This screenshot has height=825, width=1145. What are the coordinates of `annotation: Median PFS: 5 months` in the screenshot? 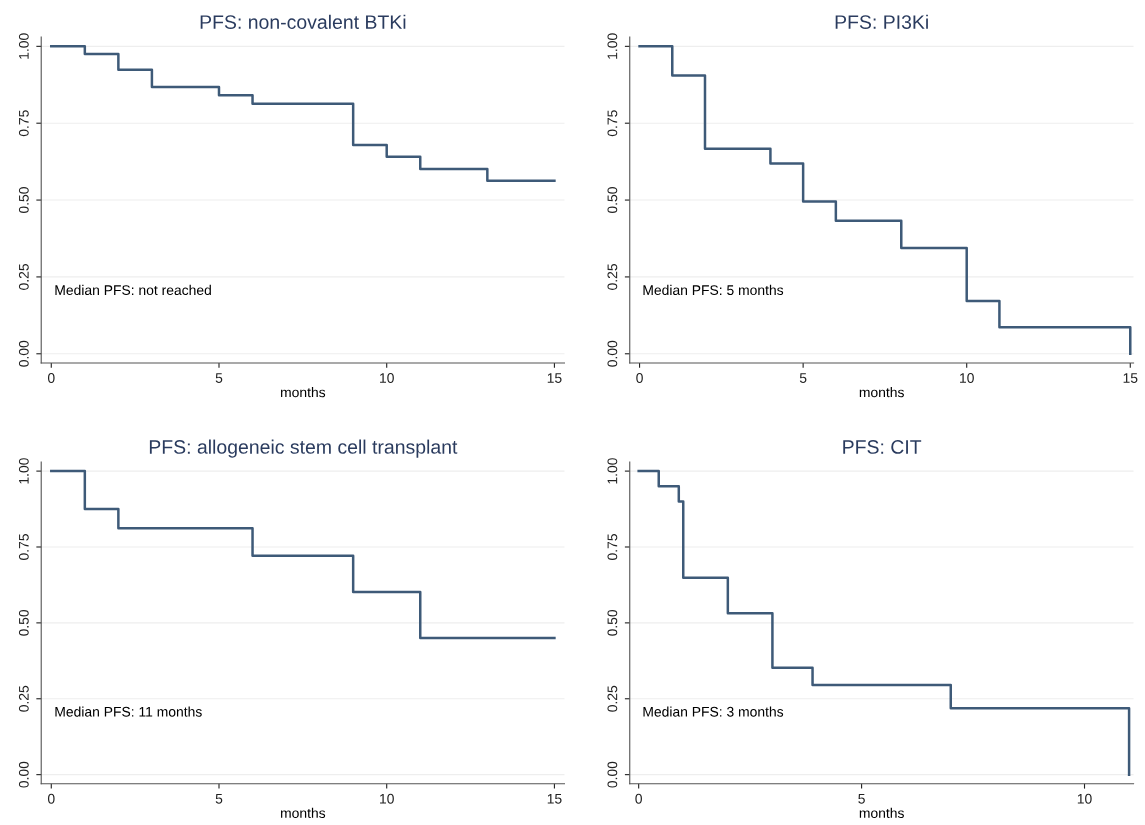 It's located at (713, 290).